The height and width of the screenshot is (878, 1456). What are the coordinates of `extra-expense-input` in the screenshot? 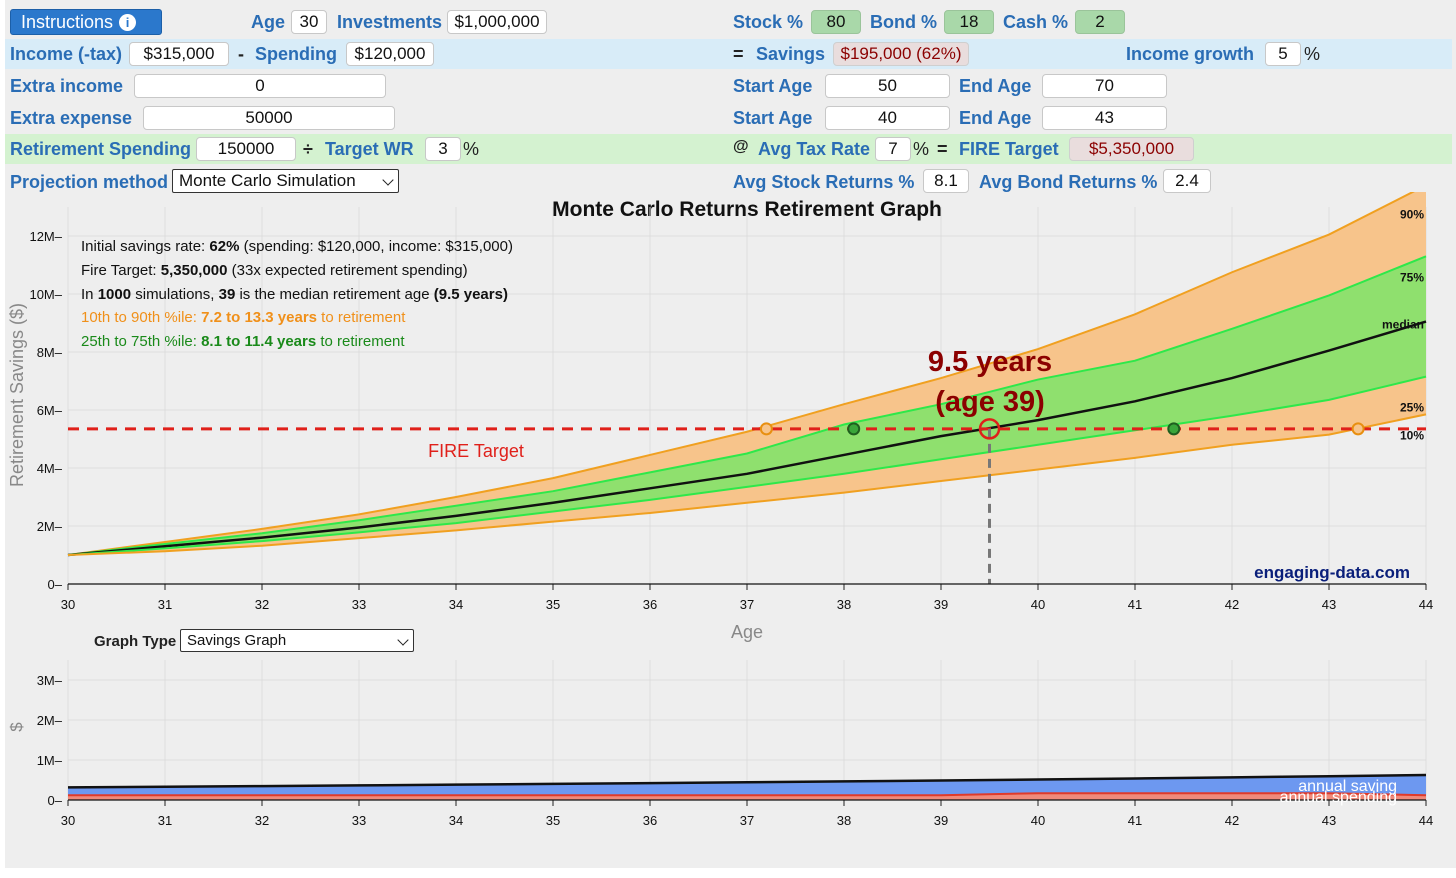 It's located at (269, 118).